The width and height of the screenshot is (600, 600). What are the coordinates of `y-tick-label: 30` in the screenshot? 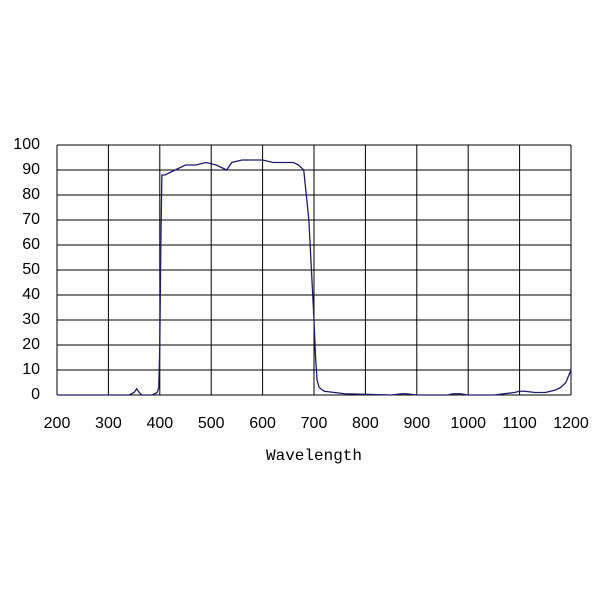 It's located at (31, 319).